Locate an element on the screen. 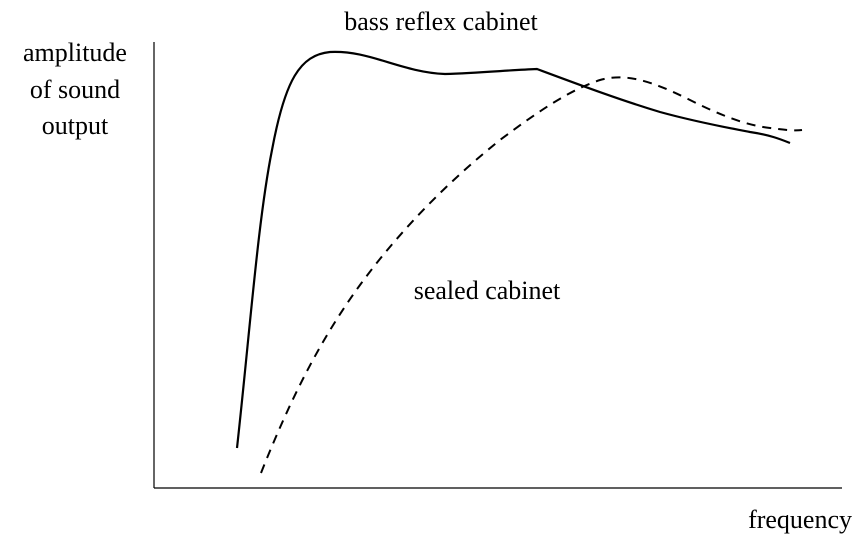  y-axis-label: of sound is located at coordinates (75, 89).